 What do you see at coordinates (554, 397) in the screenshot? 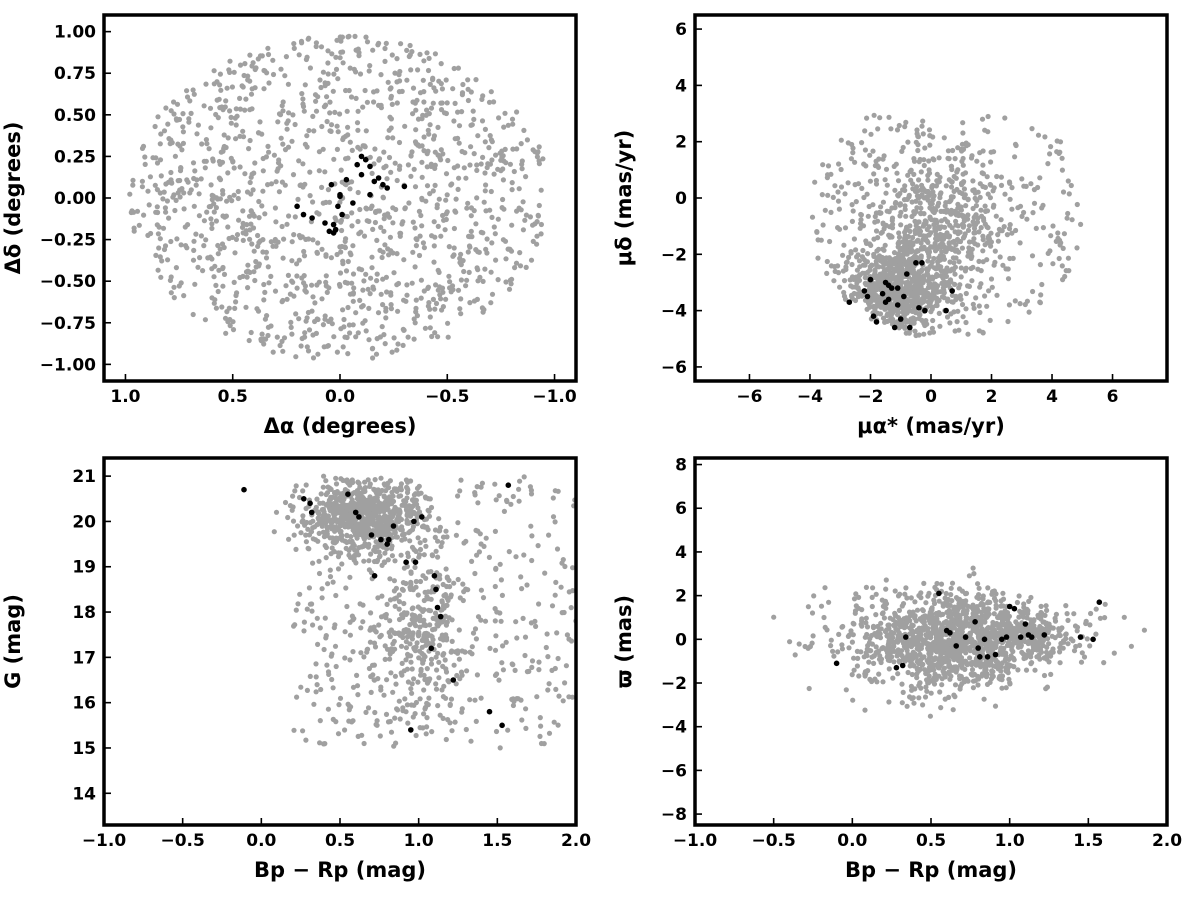
I see `x-tick-label: −1.0` at bounding box center [554, 397].